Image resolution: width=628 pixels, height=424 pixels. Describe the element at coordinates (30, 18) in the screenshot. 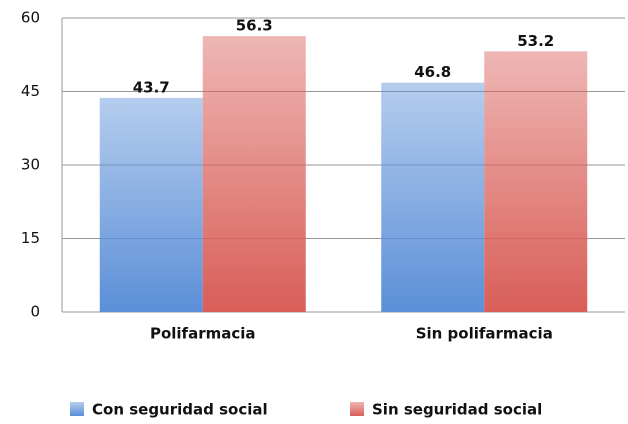

I see `y-tick-label: 60` at that location.